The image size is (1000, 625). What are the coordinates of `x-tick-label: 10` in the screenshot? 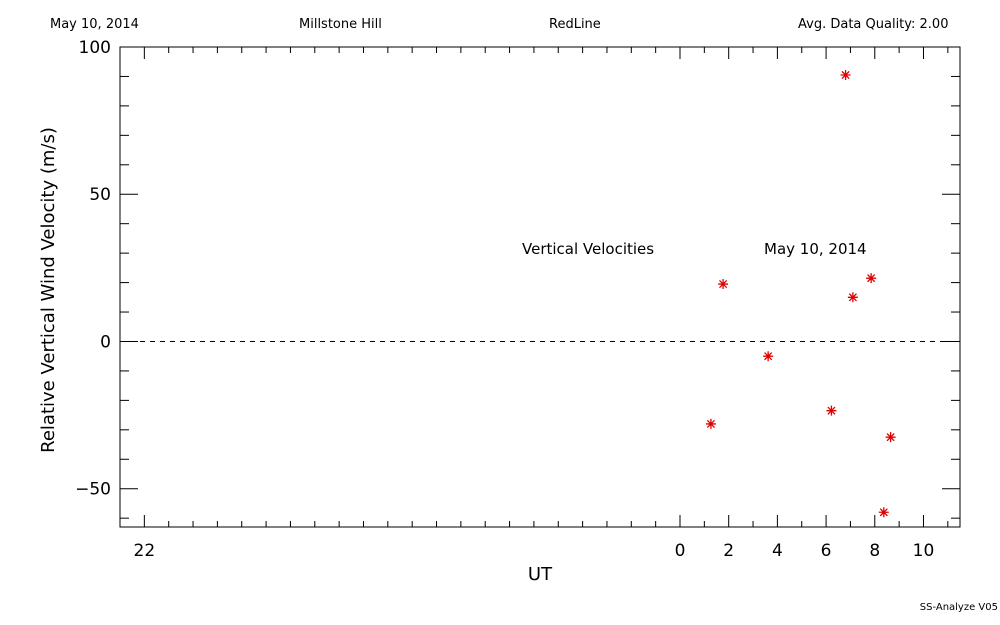 It's located at (924, 551).